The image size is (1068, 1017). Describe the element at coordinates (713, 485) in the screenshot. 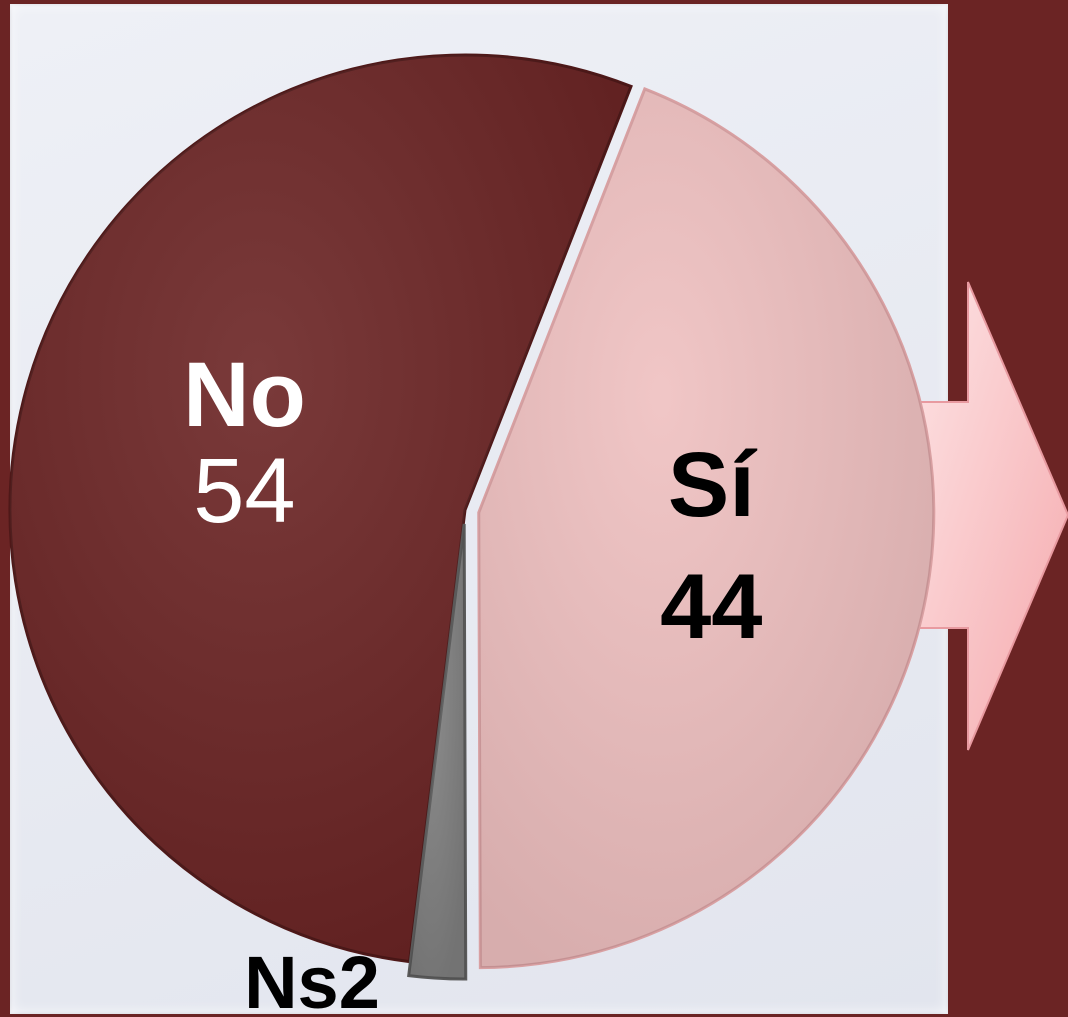

I see `slice-label-si: Sí` at that location.